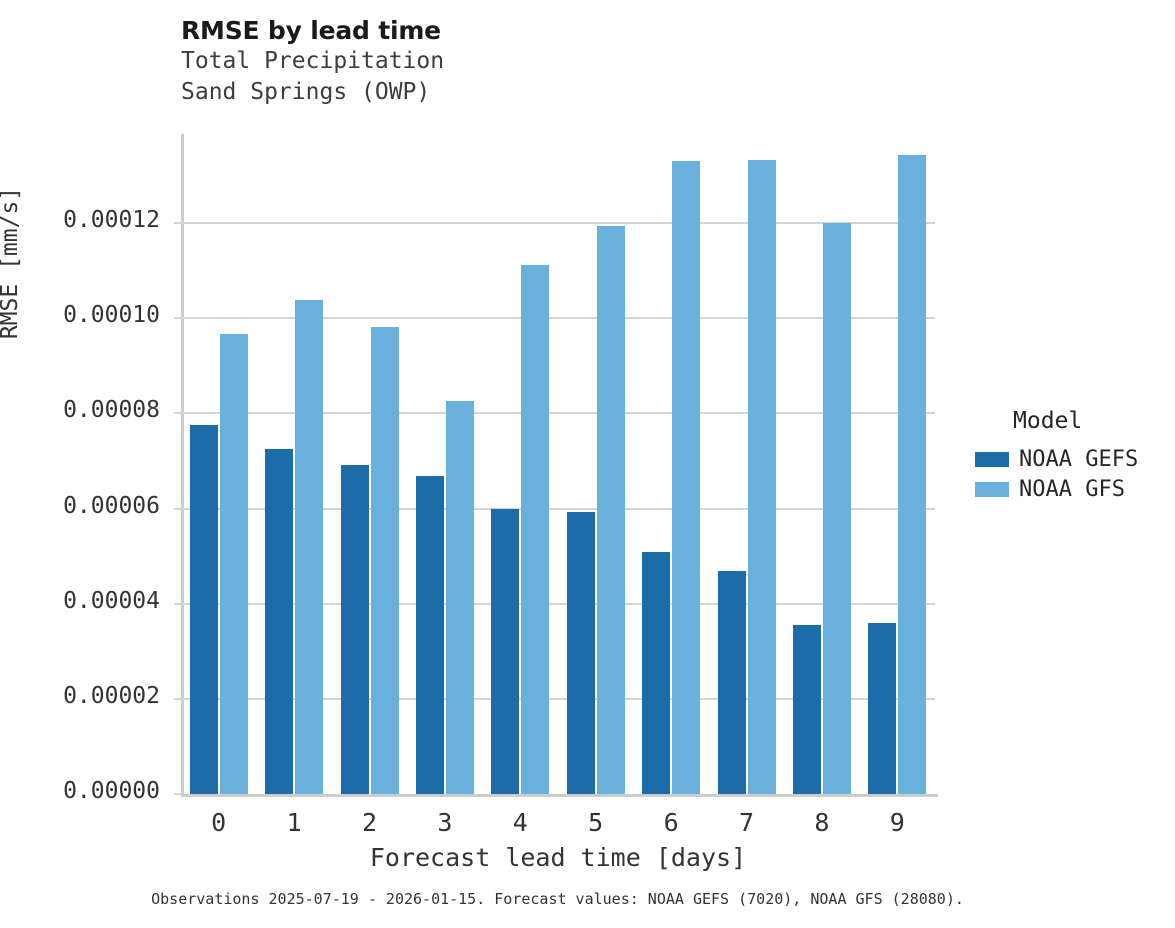 Image resolution: width=1175 pixels, height=928 pixels. What do you see at coordinates (11, 263) in the screenshot?
I see `y-axis-label: RMSE [mm/s]` at bounding box center [11, 263].